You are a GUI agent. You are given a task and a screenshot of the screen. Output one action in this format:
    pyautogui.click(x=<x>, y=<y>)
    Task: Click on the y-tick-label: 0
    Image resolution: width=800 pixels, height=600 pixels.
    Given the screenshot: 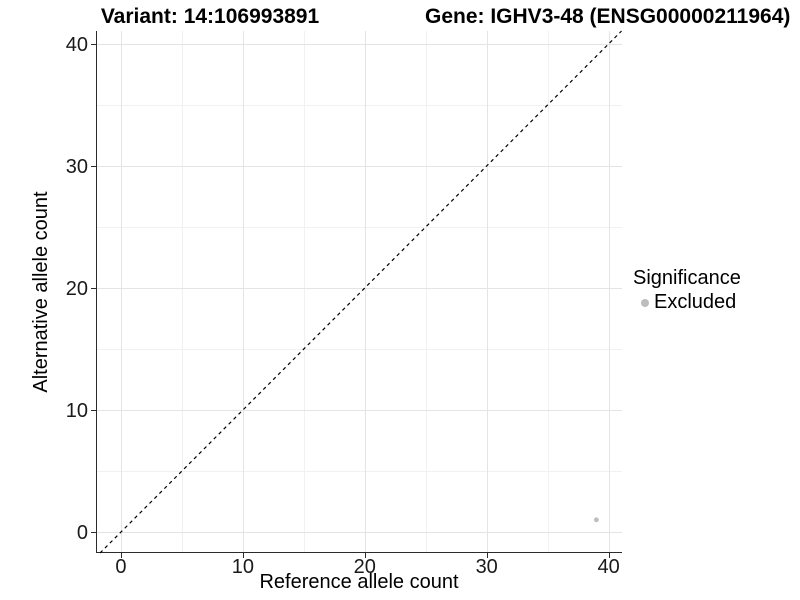 What is the action you would take?
    pyautogui.click(x=82, y=533)
    